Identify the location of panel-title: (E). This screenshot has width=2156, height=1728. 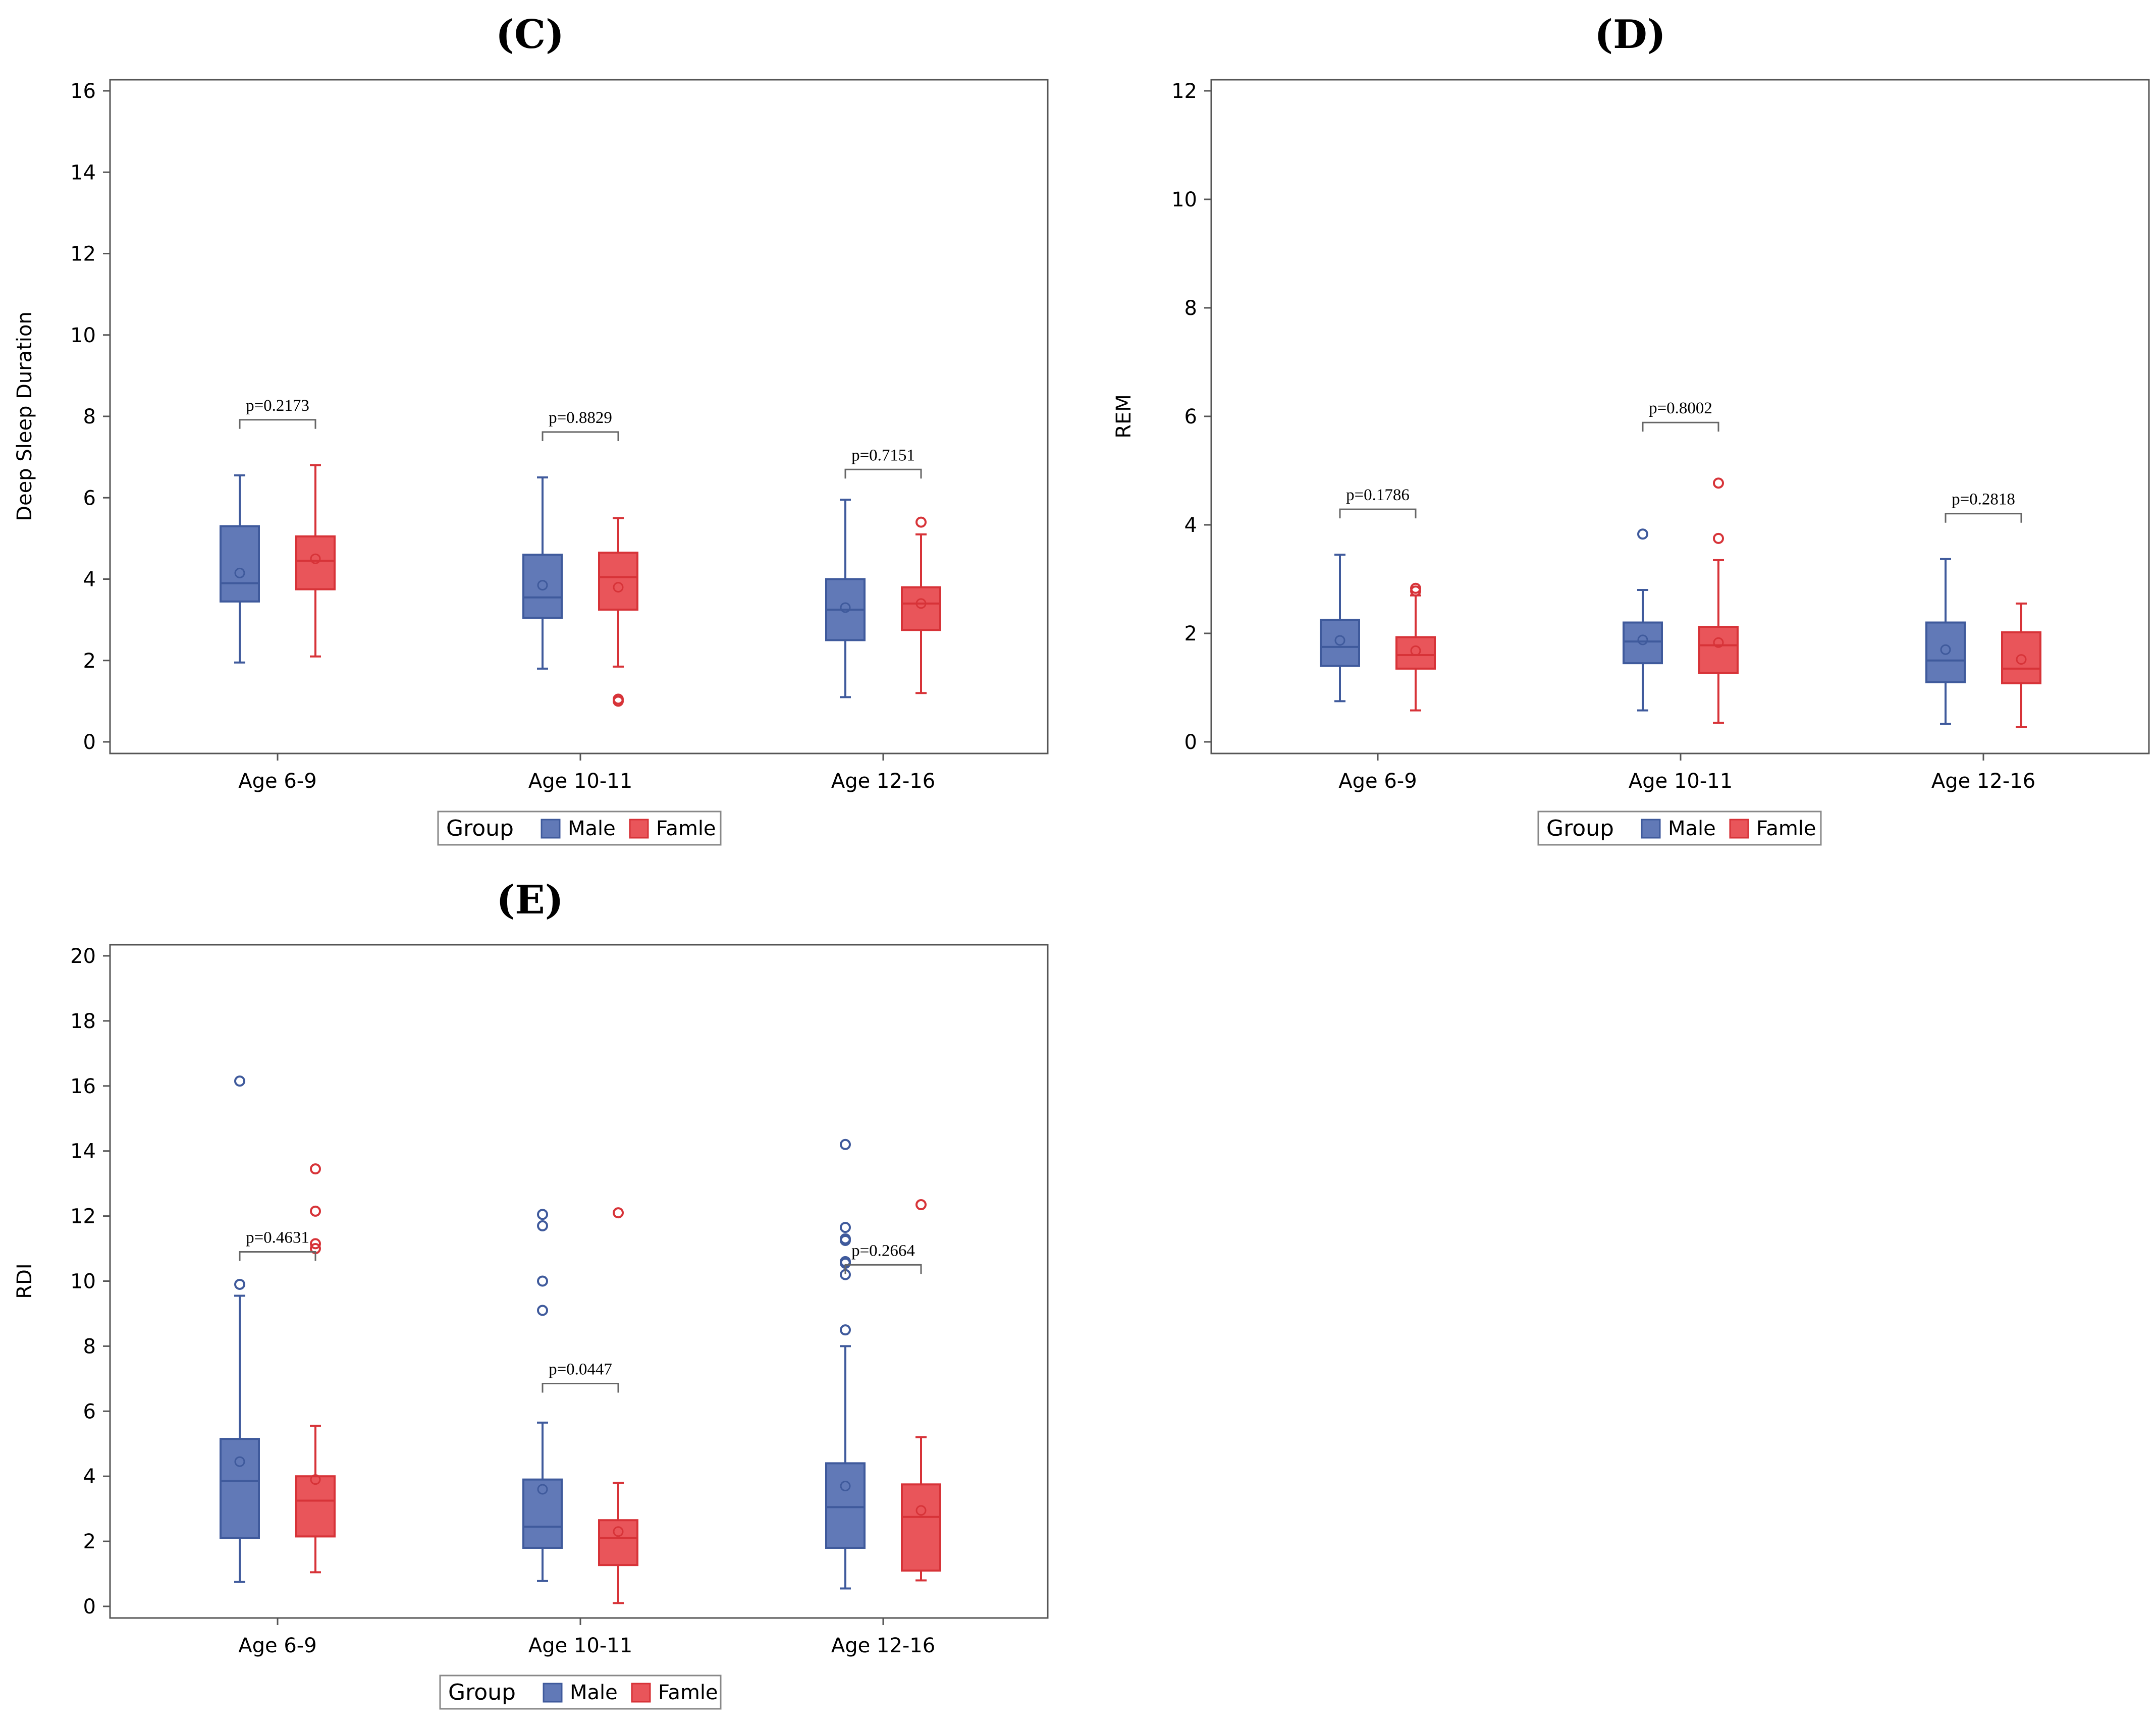
(529, 900).